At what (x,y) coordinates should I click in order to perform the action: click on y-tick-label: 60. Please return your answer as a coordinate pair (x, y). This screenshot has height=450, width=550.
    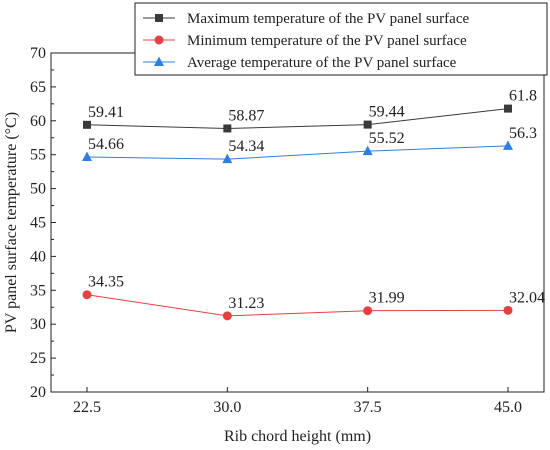
    Looking at the image, I should click on (38, 121).